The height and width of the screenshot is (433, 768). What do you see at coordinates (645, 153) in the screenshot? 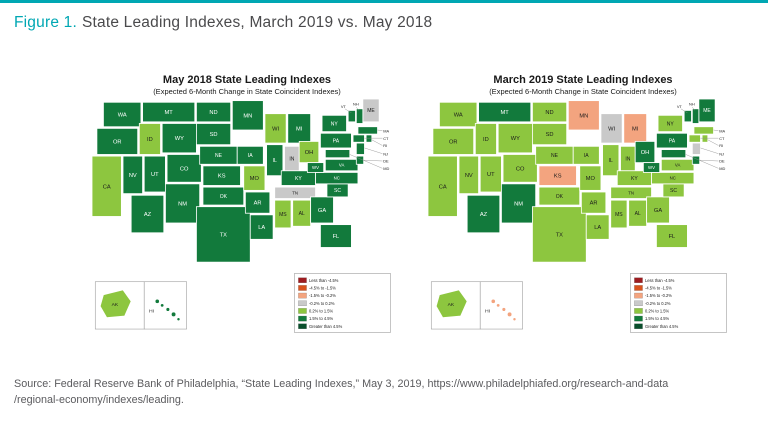
I see `state-label-OH: OH` at bounding box center [645, 153].